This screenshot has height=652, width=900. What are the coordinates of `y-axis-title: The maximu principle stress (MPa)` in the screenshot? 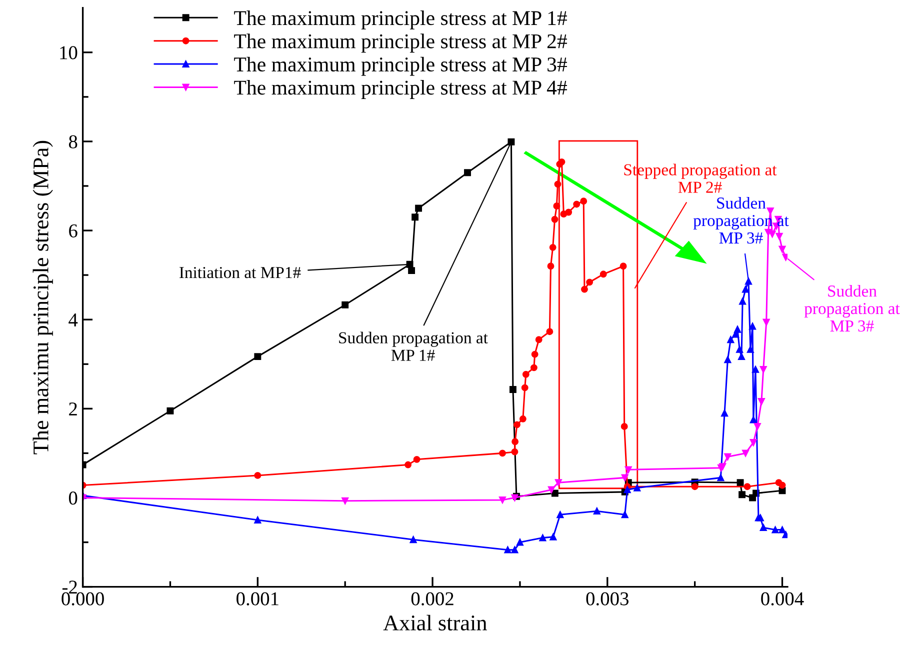 It's located at (42, 297).